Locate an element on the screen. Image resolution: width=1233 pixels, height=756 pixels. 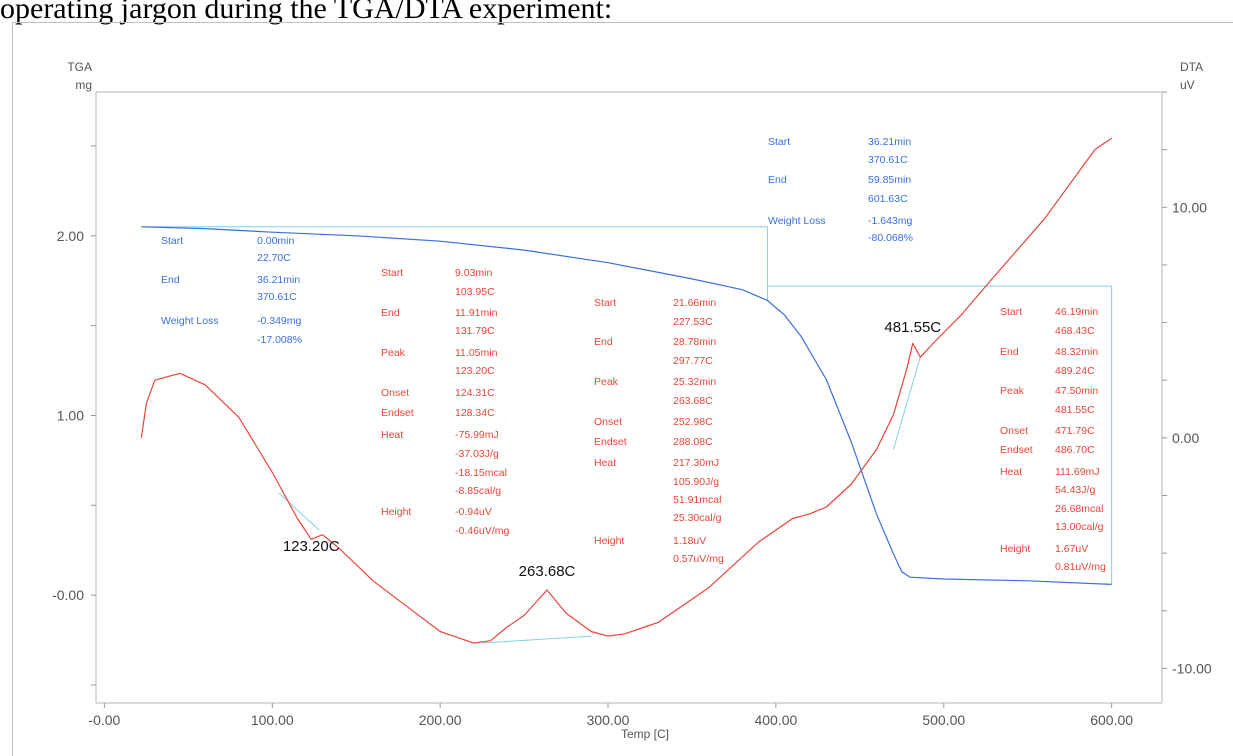
dta1-value: 124.31C is located at coordinates (475, 393).